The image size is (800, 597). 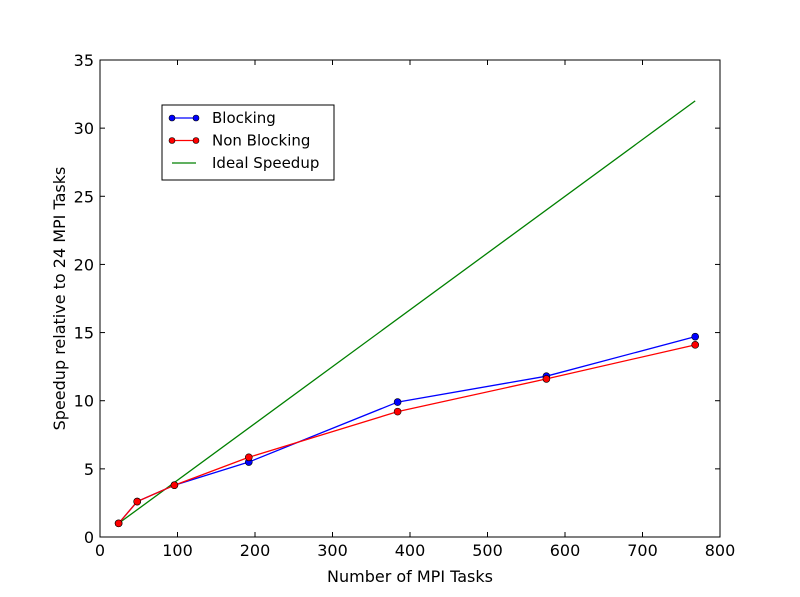 What do you see at coordinates (265, 163) in the screenshot?
I see `legend-label-ideal-speedup: Ideal Speedup` at bounding box center [265, 163].